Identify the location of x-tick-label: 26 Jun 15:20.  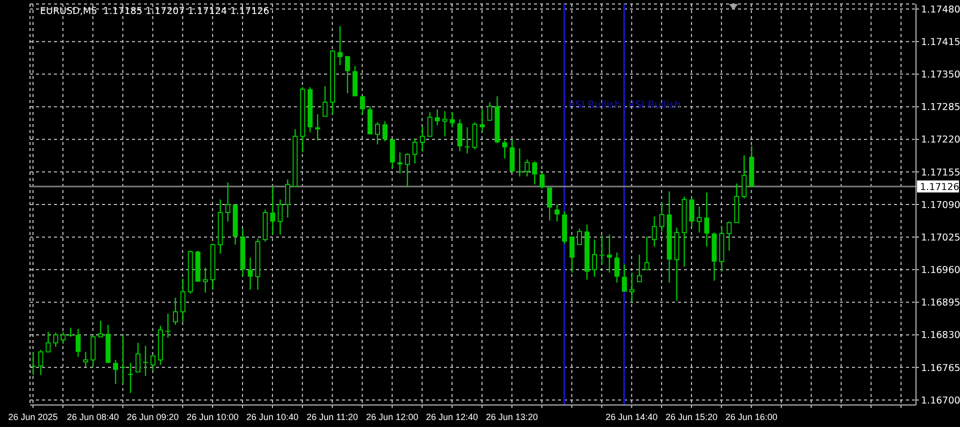
(691, 417).